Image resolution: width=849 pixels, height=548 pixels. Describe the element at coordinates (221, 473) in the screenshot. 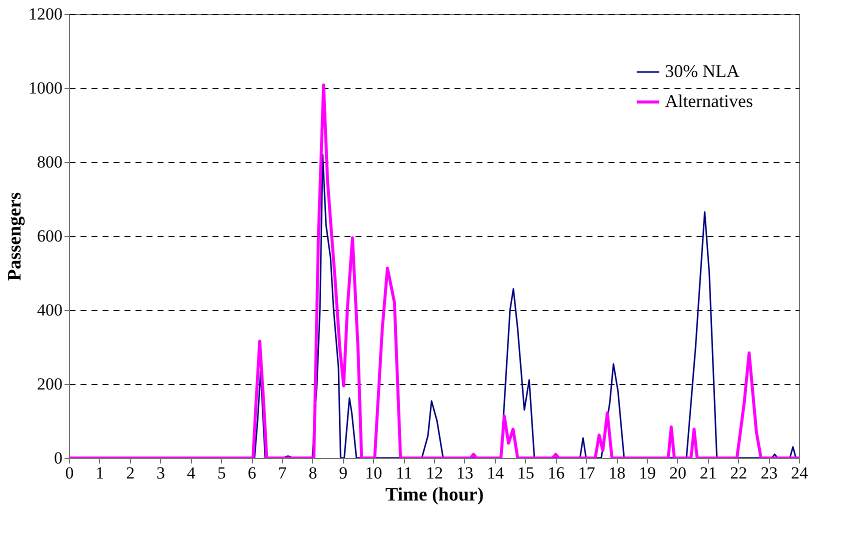

I see `x-tick-label: 5` at that location.